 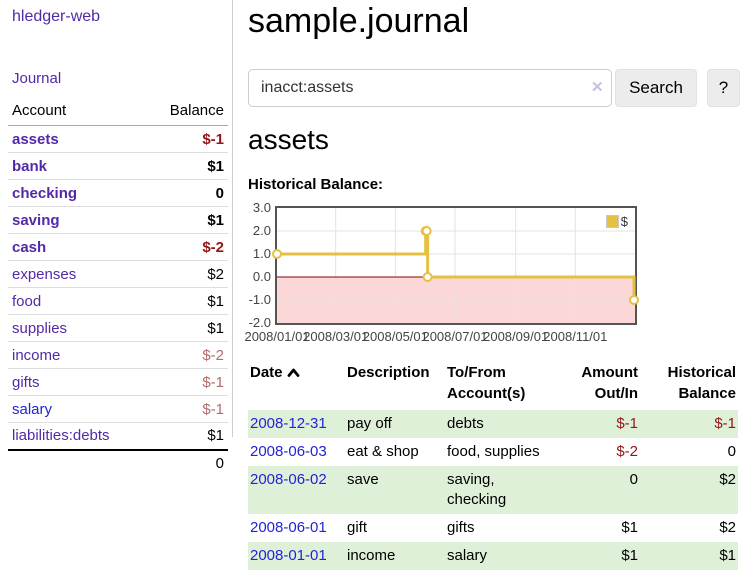 What do you see at coordinates (723, 88) in the screenshot?
I see `help-button: ?` at bounding box center [723, 88].